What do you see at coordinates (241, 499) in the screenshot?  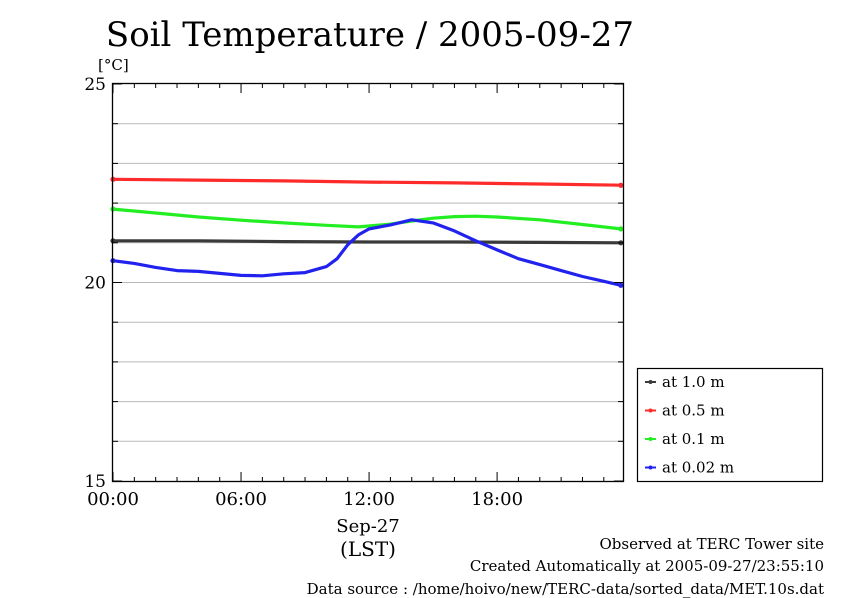 I see `x-tick-label: 06:00` at bounding box center [241, 499].